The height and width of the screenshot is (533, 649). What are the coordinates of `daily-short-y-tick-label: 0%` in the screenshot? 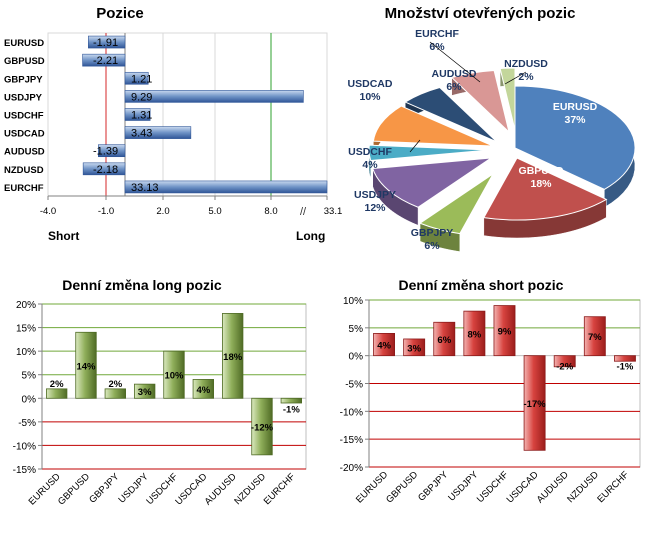 It's located at (356, 357).